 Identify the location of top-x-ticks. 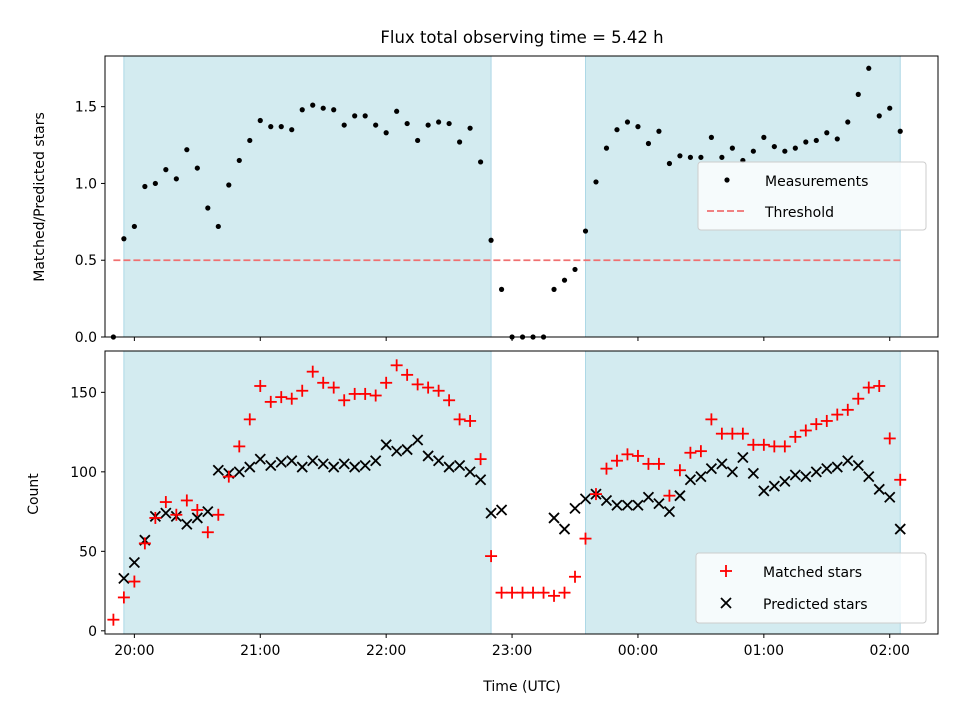
(512, 339).